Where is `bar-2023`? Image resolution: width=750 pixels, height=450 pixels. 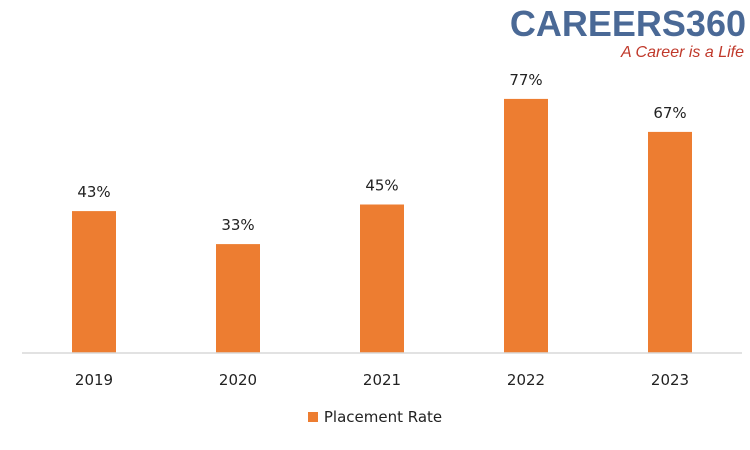
bar-2023 is located at coordinates (670, 242).